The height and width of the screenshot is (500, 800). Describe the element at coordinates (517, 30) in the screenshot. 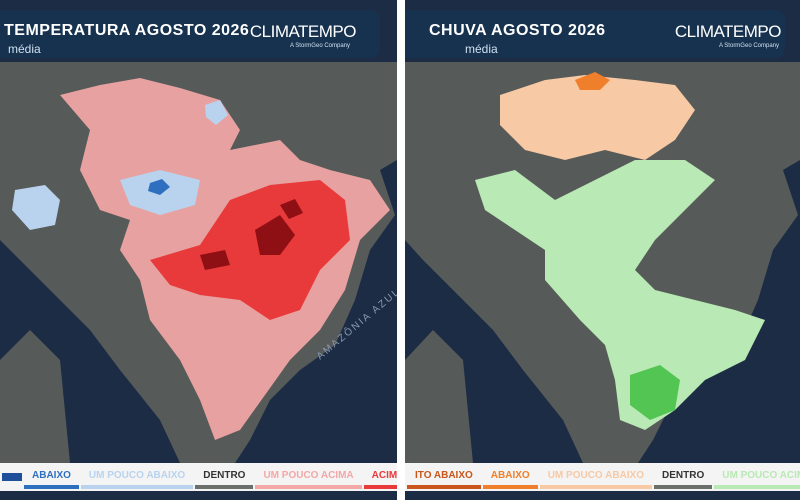

I see `title: CHUVA AGOSTO 2026` at that location.